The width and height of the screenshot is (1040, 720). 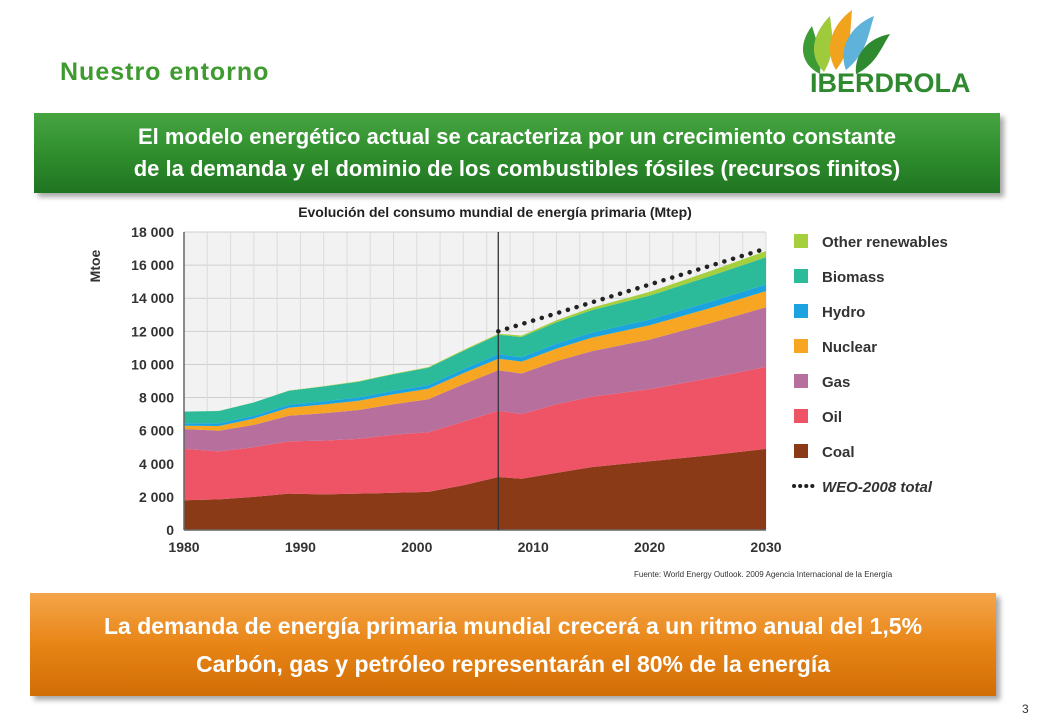 What do you see at coordinates (765, 547) in the screenshot?
I see `x-tick-label: 2030` at bounding box center [765, 547].